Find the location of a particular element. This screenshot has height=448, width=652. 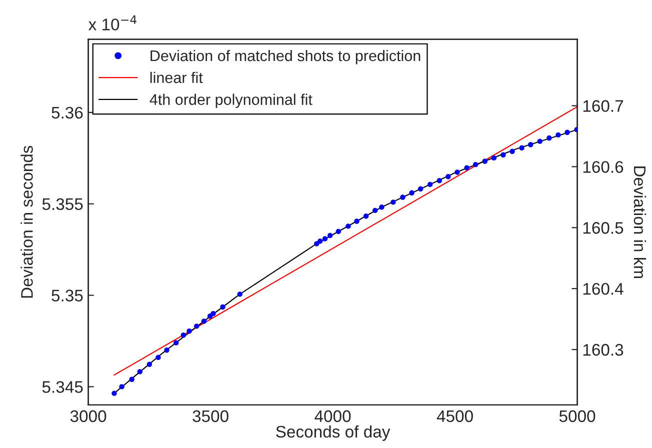

text: x 10$^{−4}$ is located at coordinates (112, 22).